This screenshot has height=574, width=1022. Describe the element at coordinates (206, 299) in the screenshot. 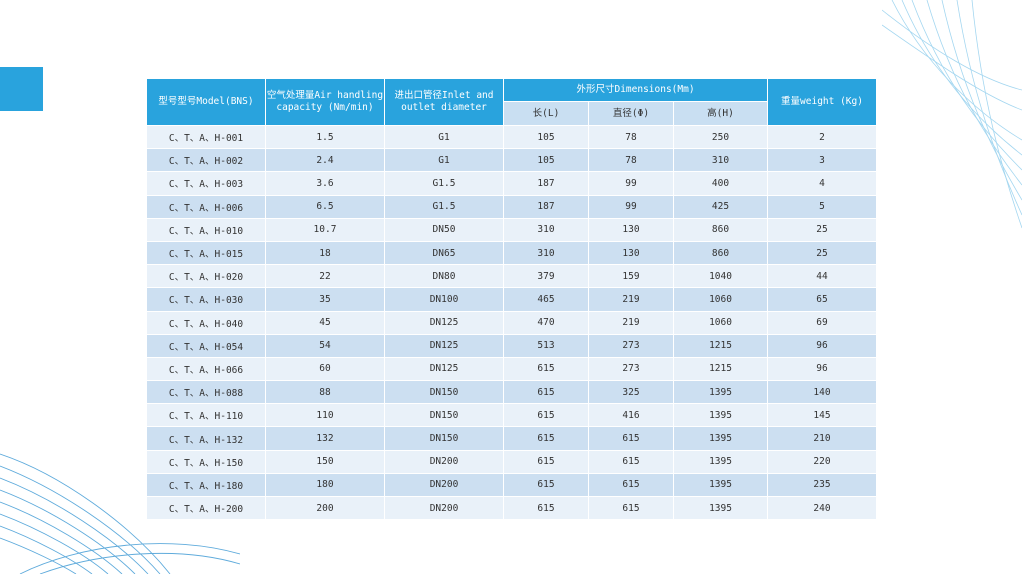

I see `model-cell: C、T、A、H-030` at that location.